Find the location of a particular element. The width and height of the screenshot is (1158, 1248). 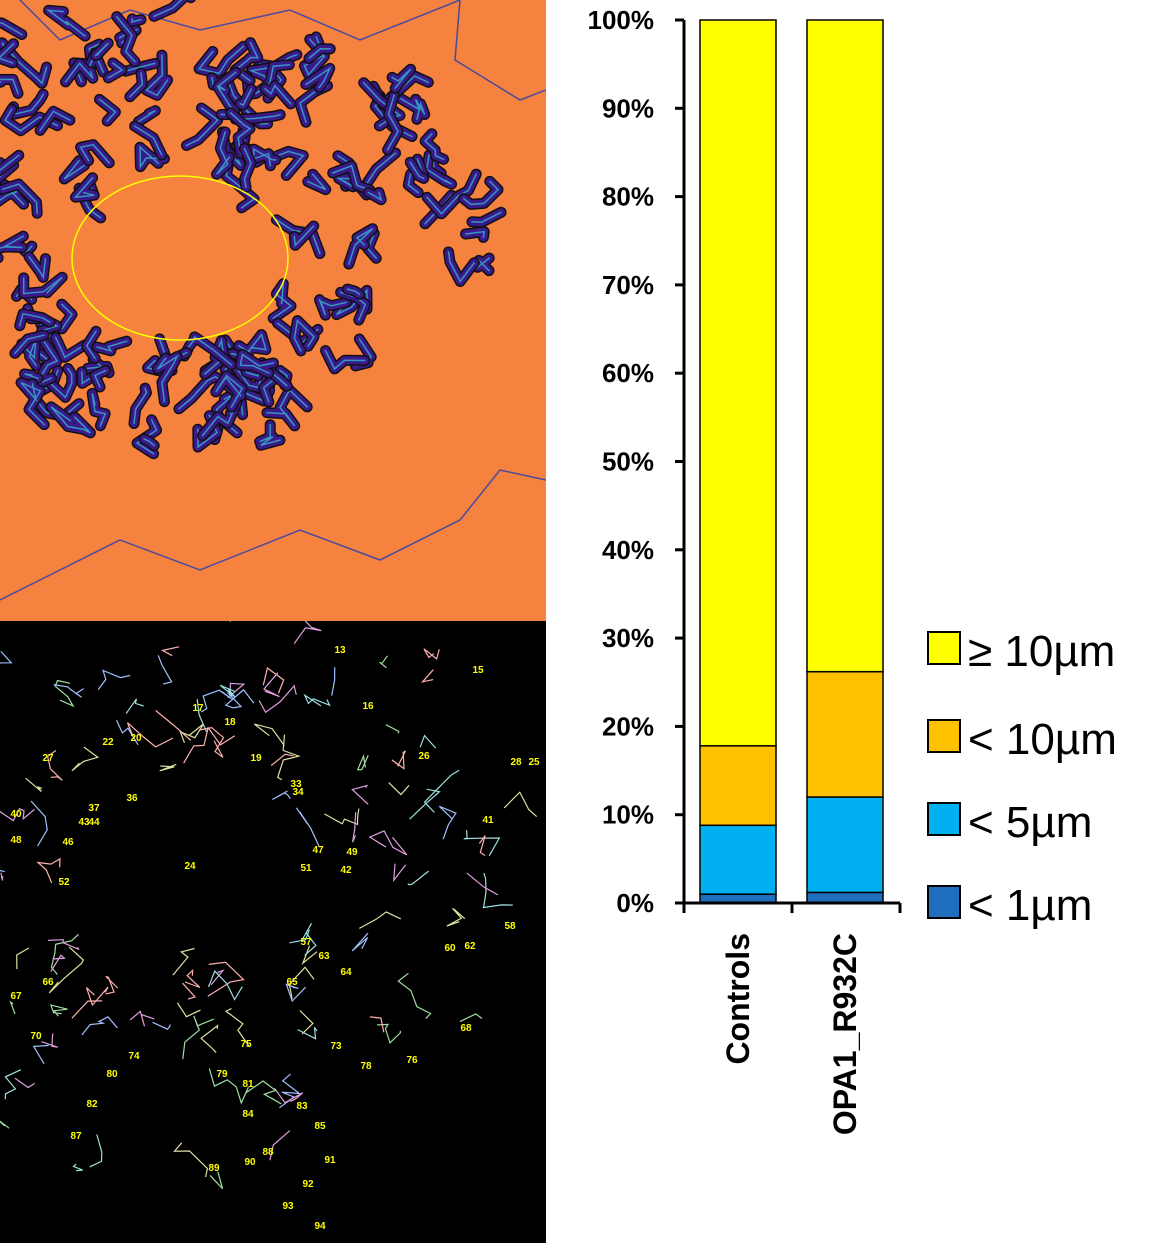

segment-label: 80 is located at coordinates (112, 1074).